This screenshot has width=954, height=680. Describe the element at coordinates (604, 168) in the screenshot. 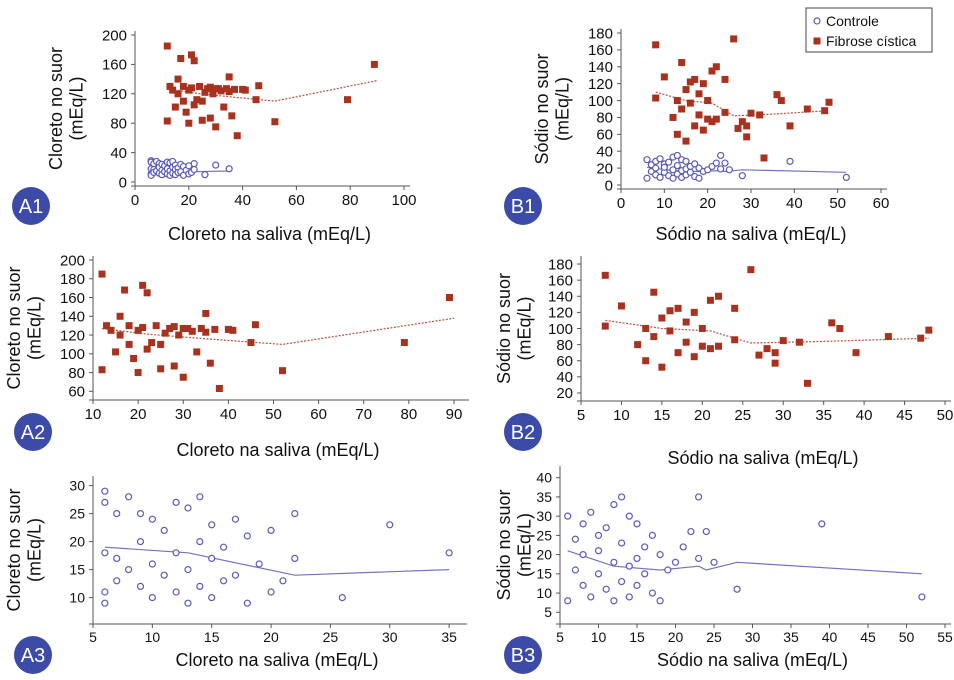

I see `y-tick-label: 20` at that location.